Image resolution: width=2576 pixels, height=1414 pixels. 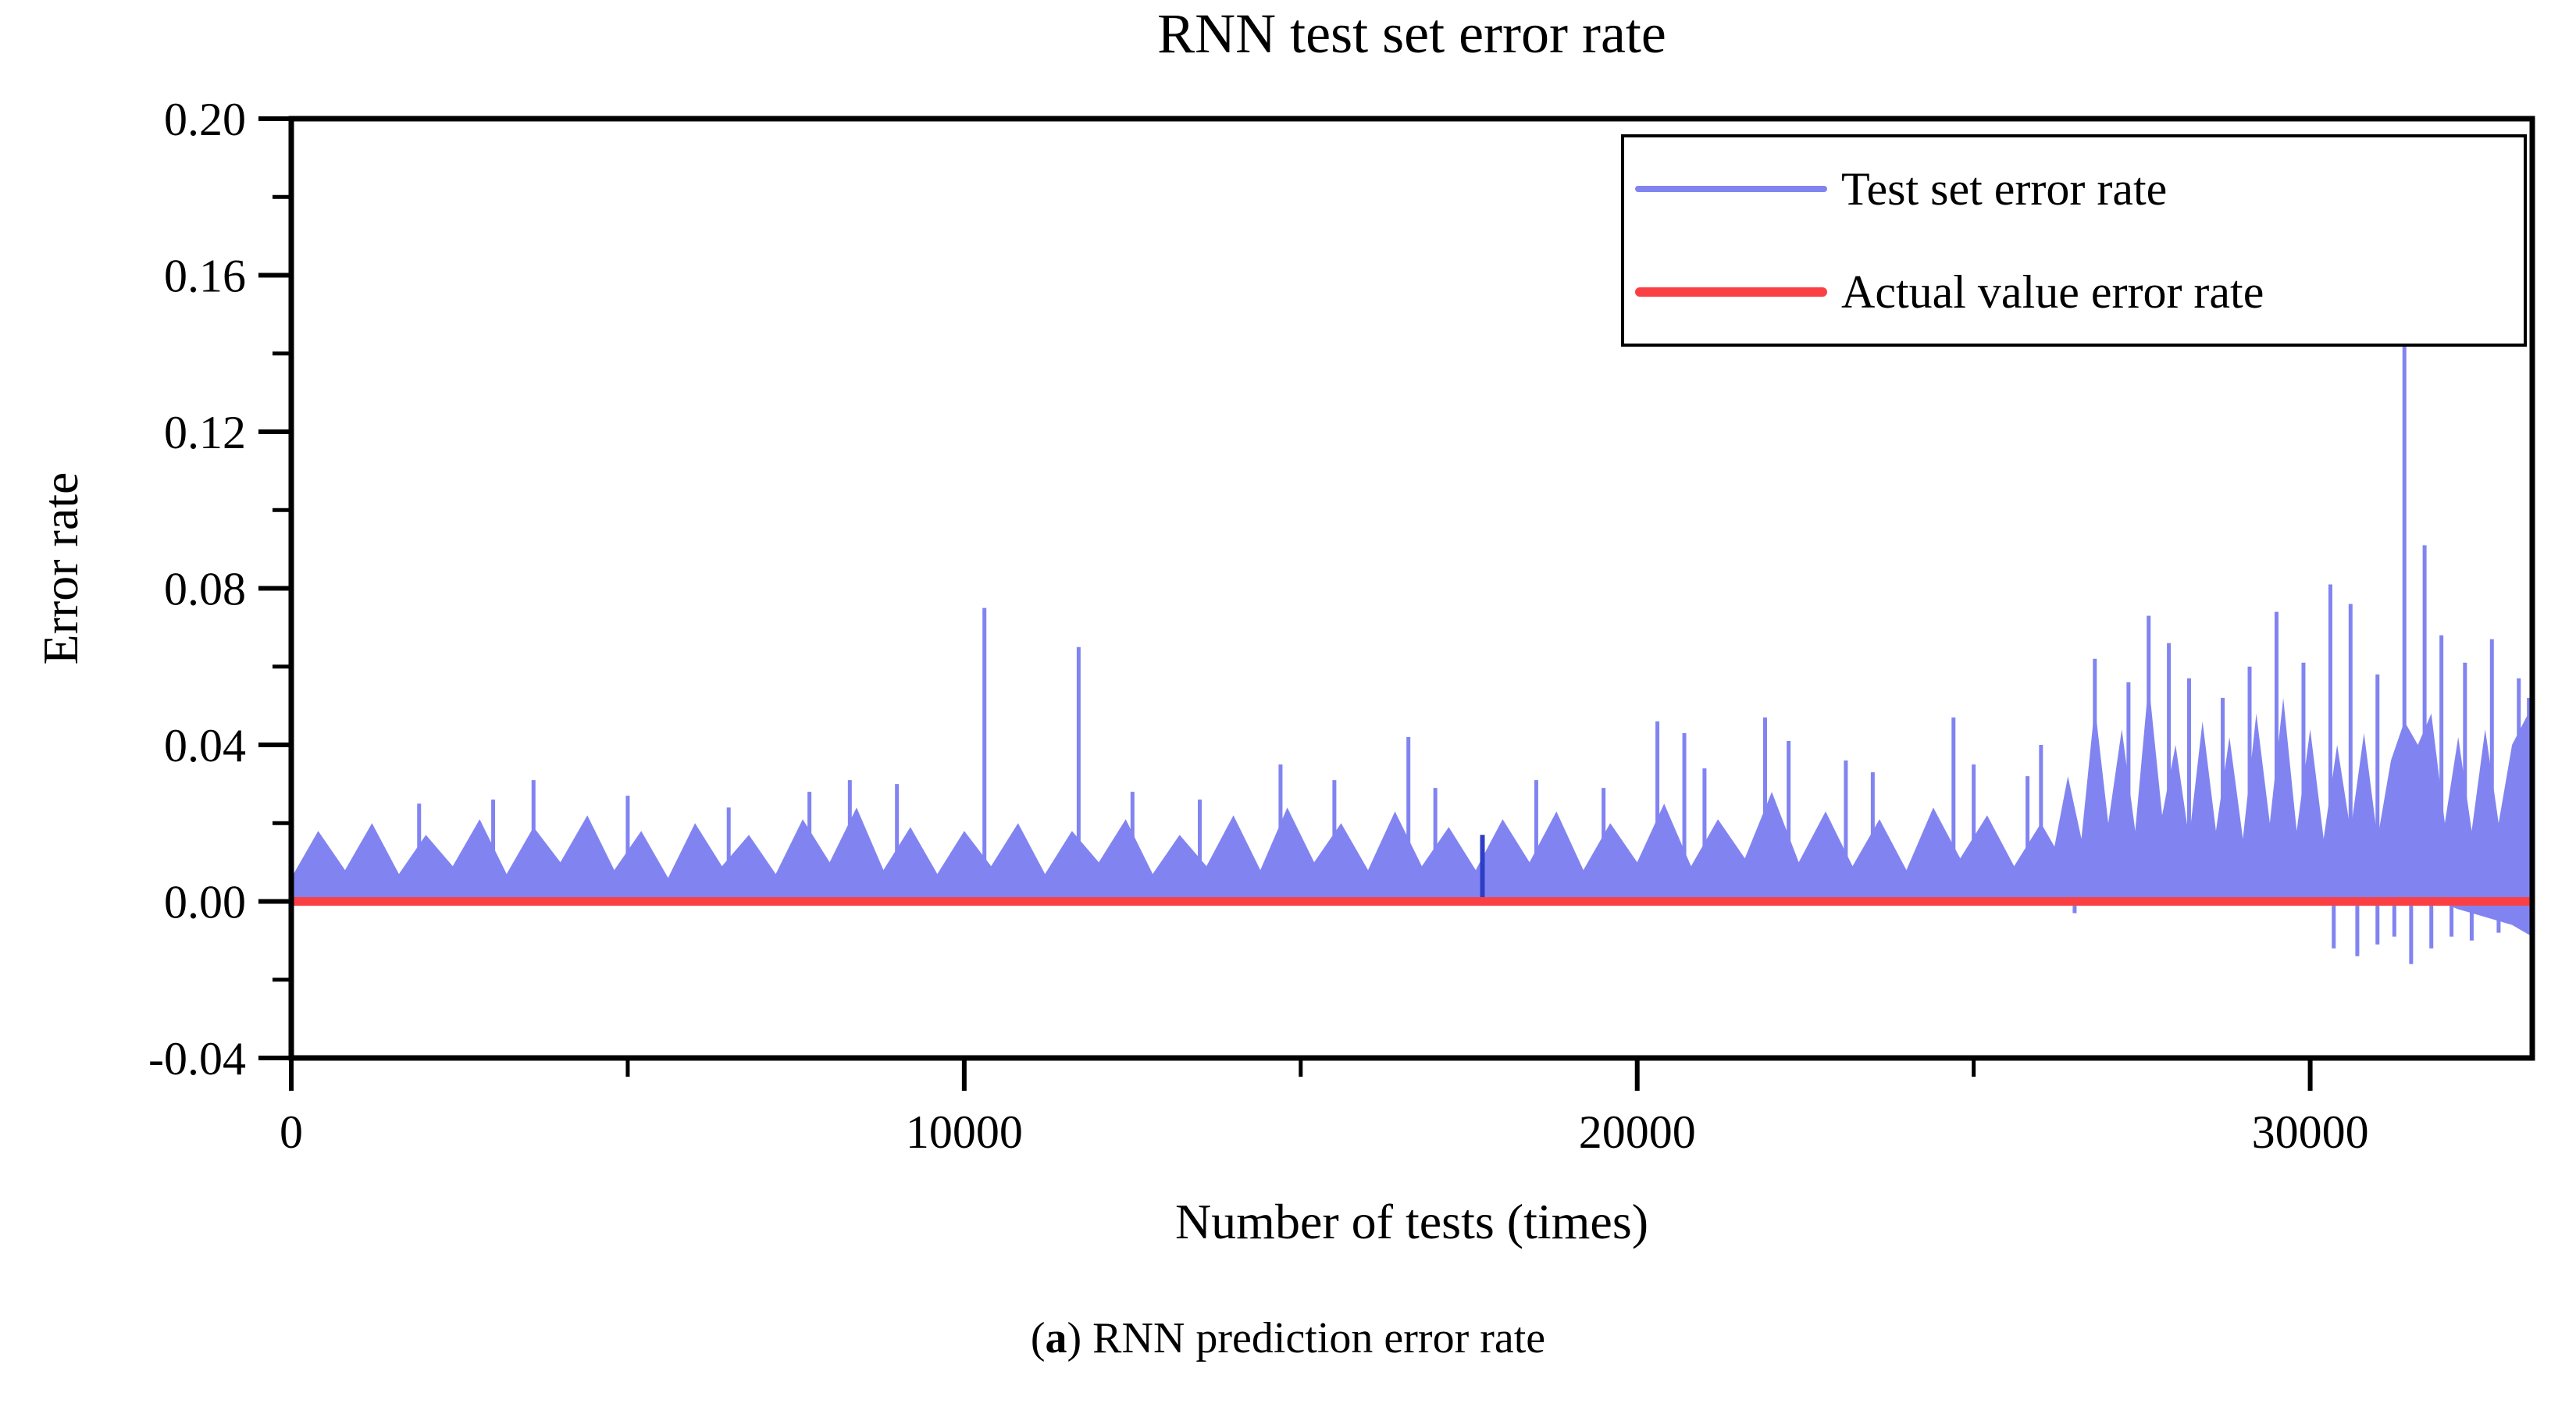 What do you see at coordinates (205, 433) in the screenshot?
I see `y-tick-label: 0.12` at bounding box center [205, 433].